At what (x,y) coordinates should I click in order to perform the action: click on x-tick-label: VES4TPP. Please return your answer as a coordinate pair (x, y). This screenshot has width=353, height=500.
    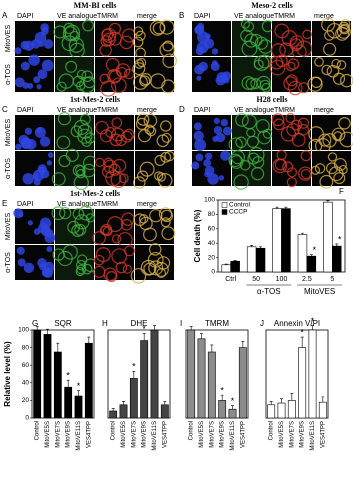
    Looking at the image, I should click on (165, 434).